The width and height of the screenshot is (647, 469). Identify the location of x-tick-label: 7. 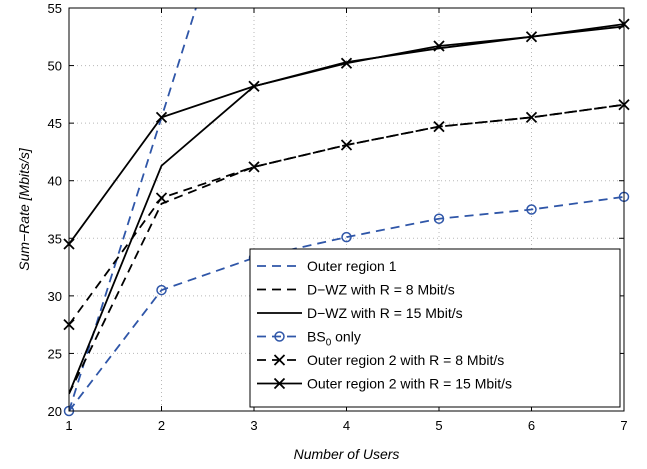
(623, 425).